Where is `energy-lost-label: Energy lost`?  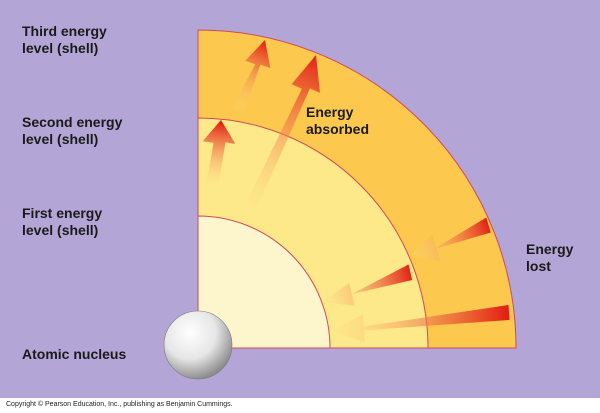 energy-lost-label: Energy lost is located at coordinates (549, 258).